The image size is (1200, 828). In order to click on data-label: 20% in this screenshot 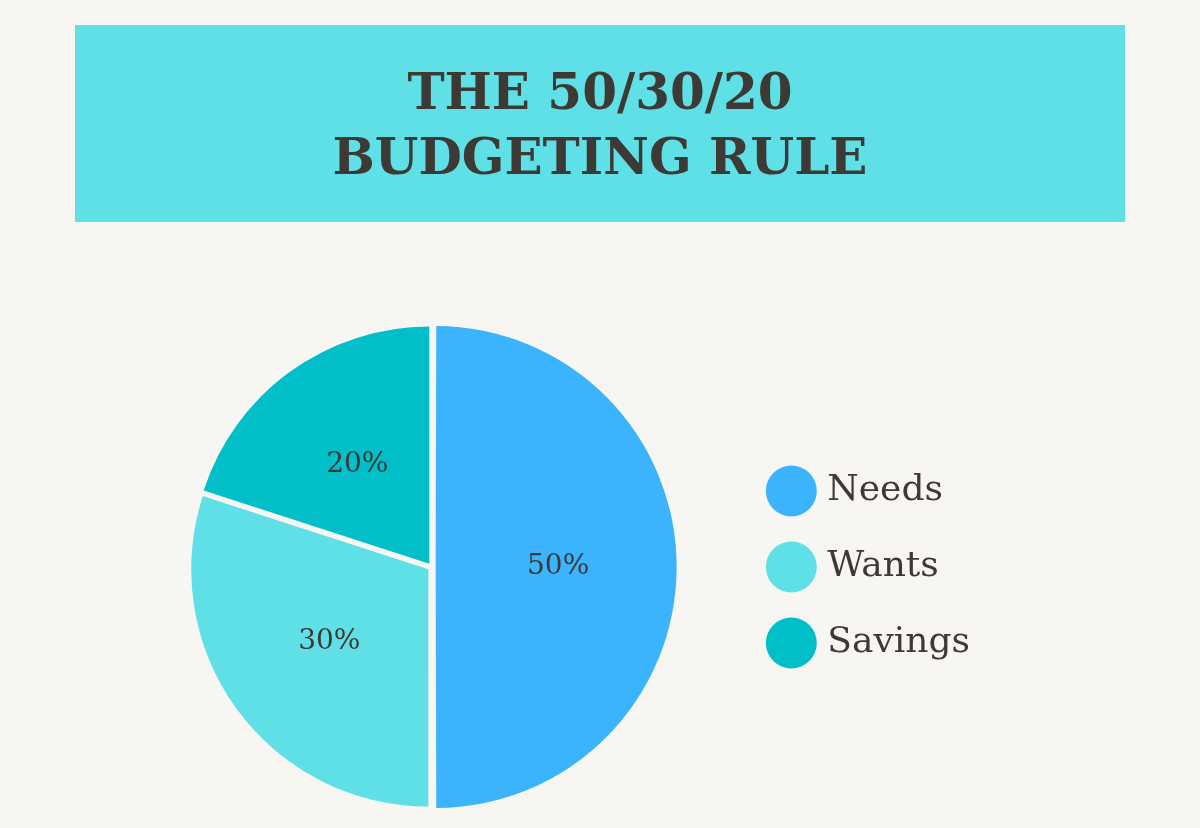, I will do `click(357, 462)`.